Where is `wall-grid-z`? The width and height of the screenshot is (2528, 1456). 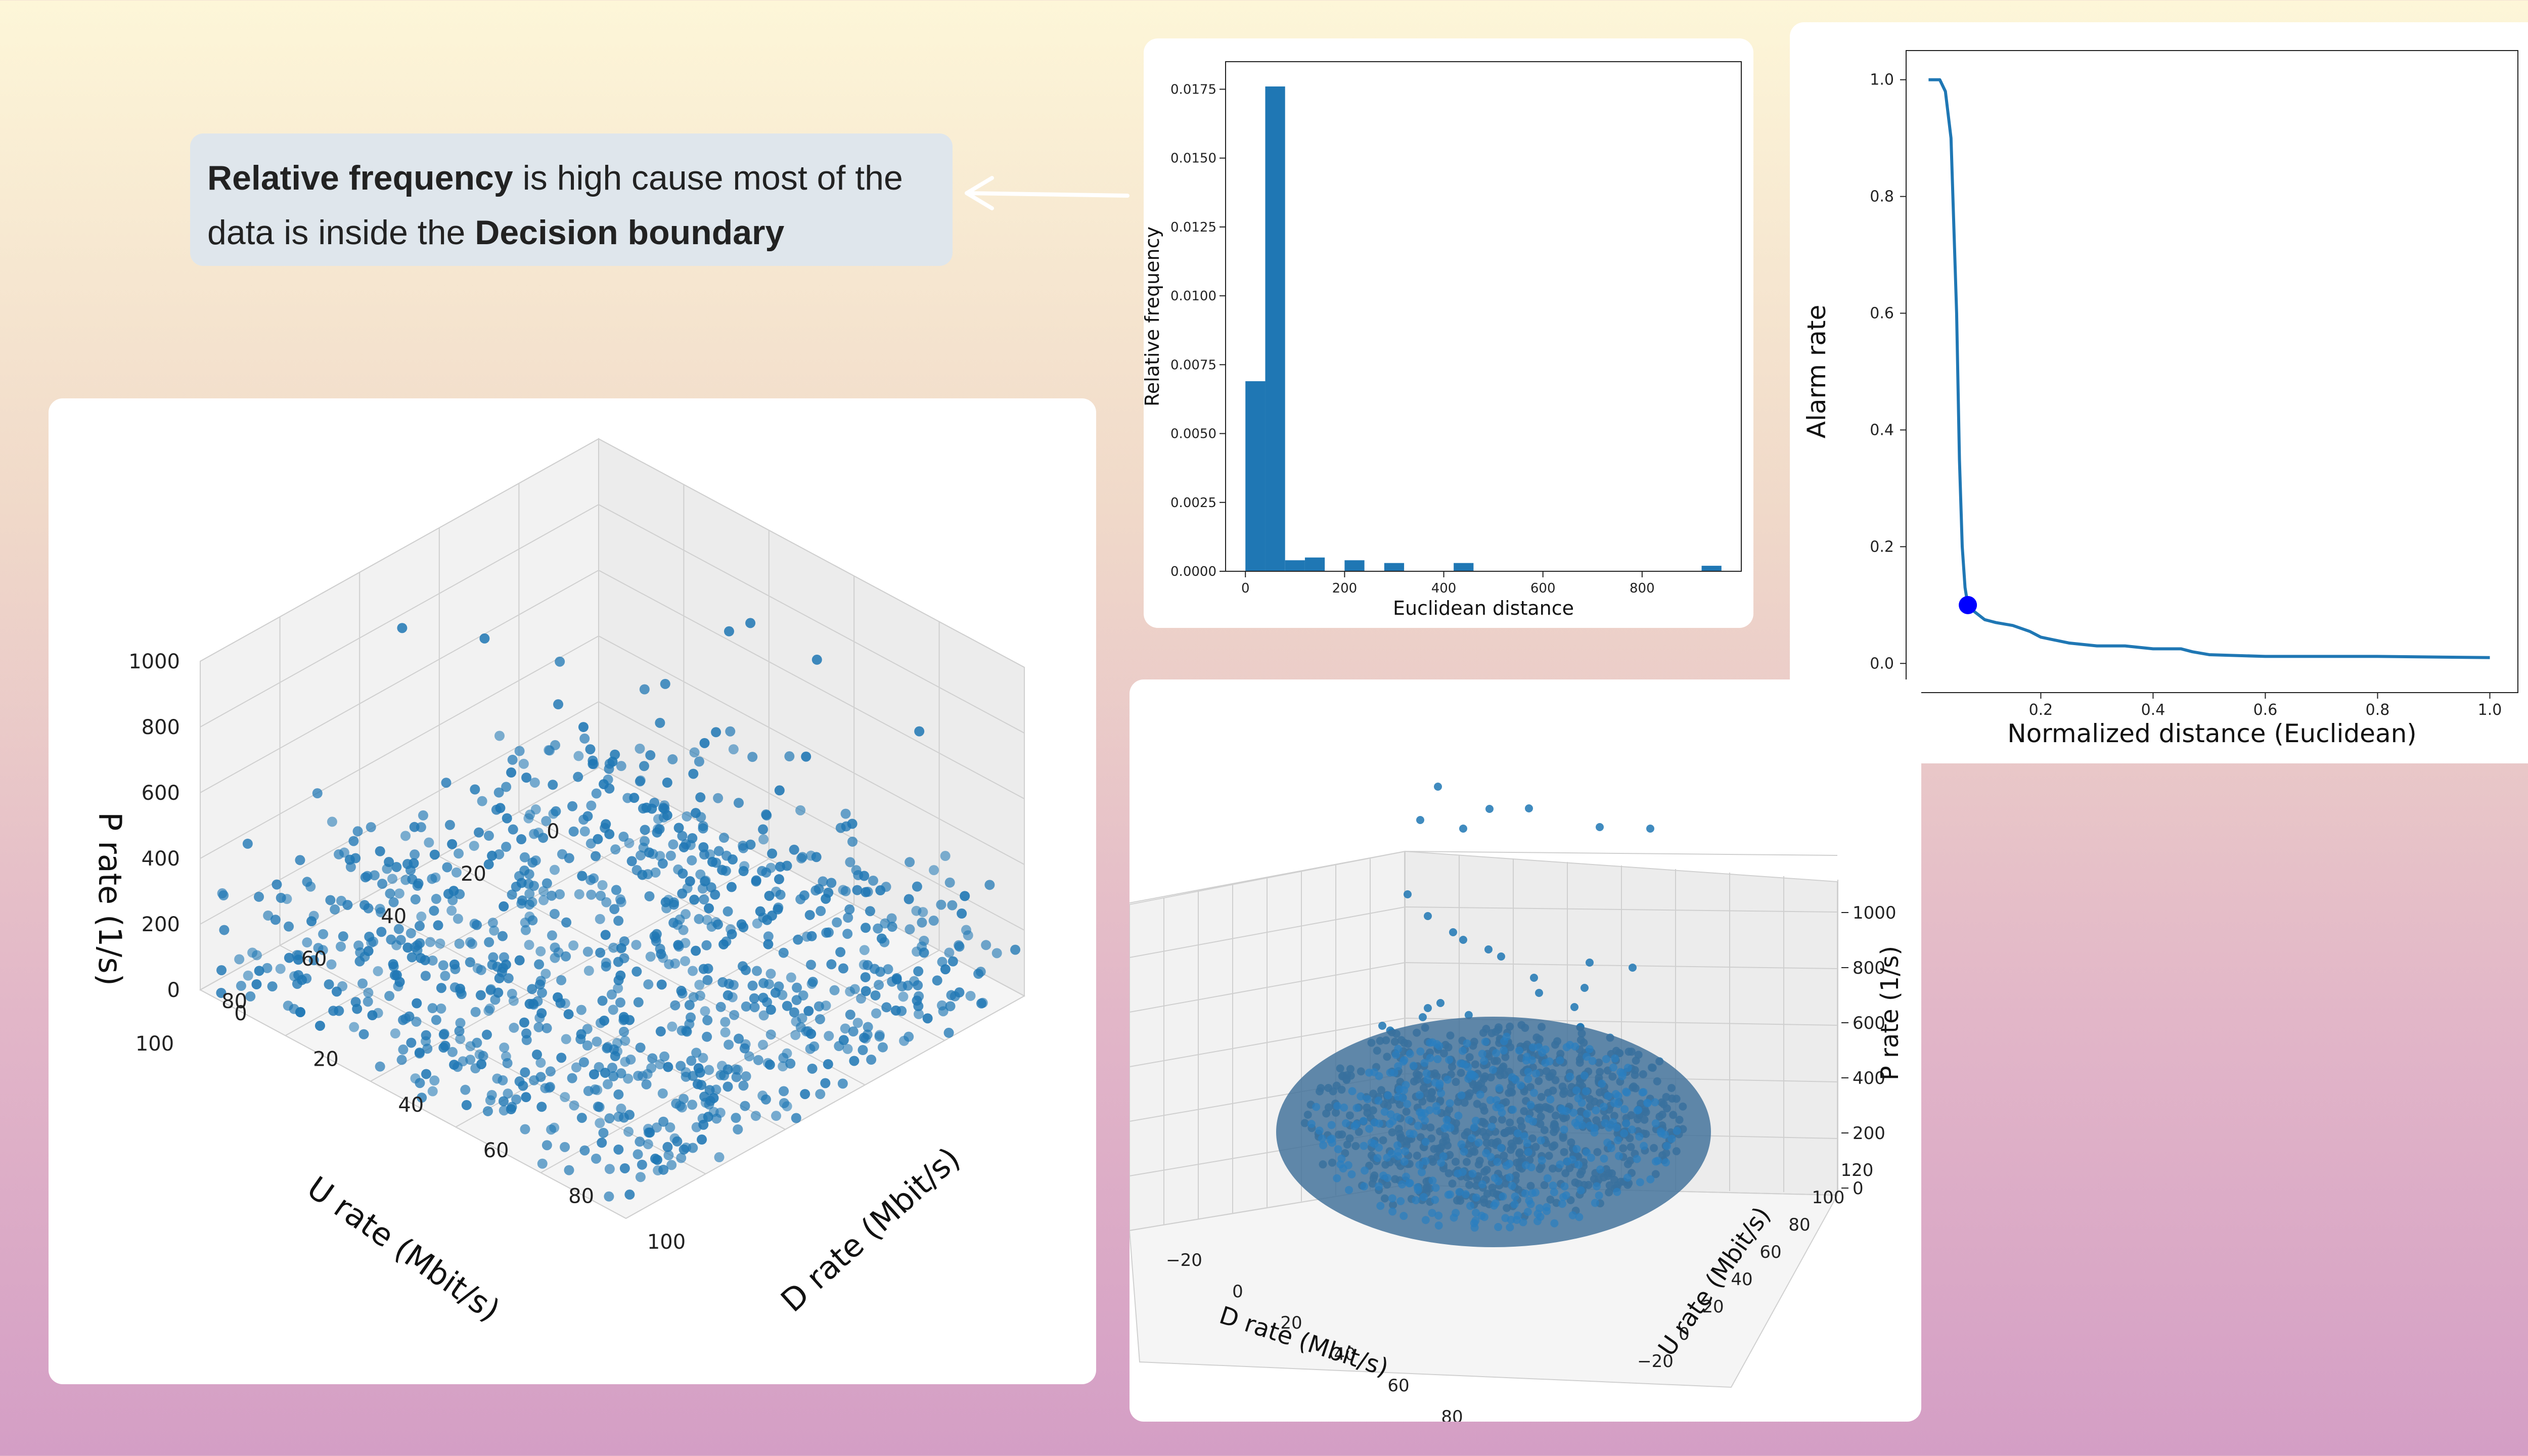
wall-grid-z is located at coordinates (400, 878).